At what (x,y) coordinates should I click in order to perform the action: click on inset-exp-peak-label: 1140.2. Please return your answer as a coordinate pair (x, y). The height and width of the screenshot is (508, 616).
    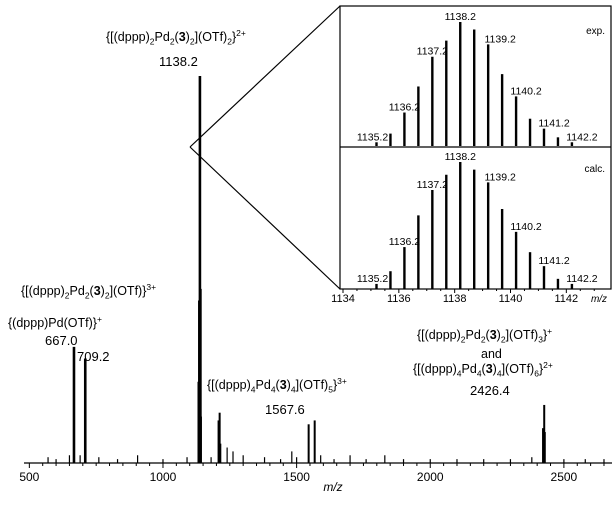
    Looking at the image, I should click on (525, 91).